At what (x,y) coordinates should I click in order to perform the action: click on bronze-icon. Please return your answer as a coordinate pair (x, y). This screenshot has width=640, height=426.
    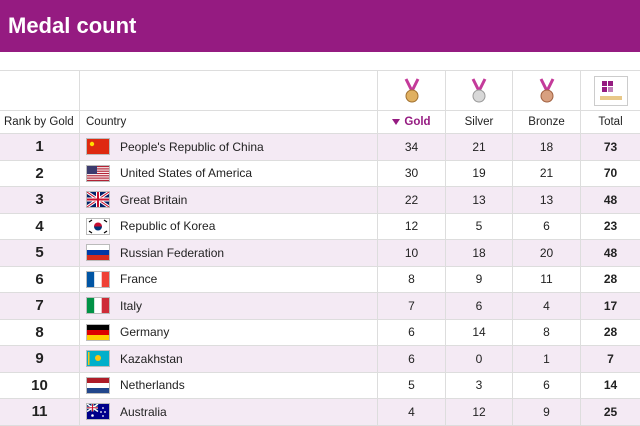
    Looking at the image, I should click on (547, 90).